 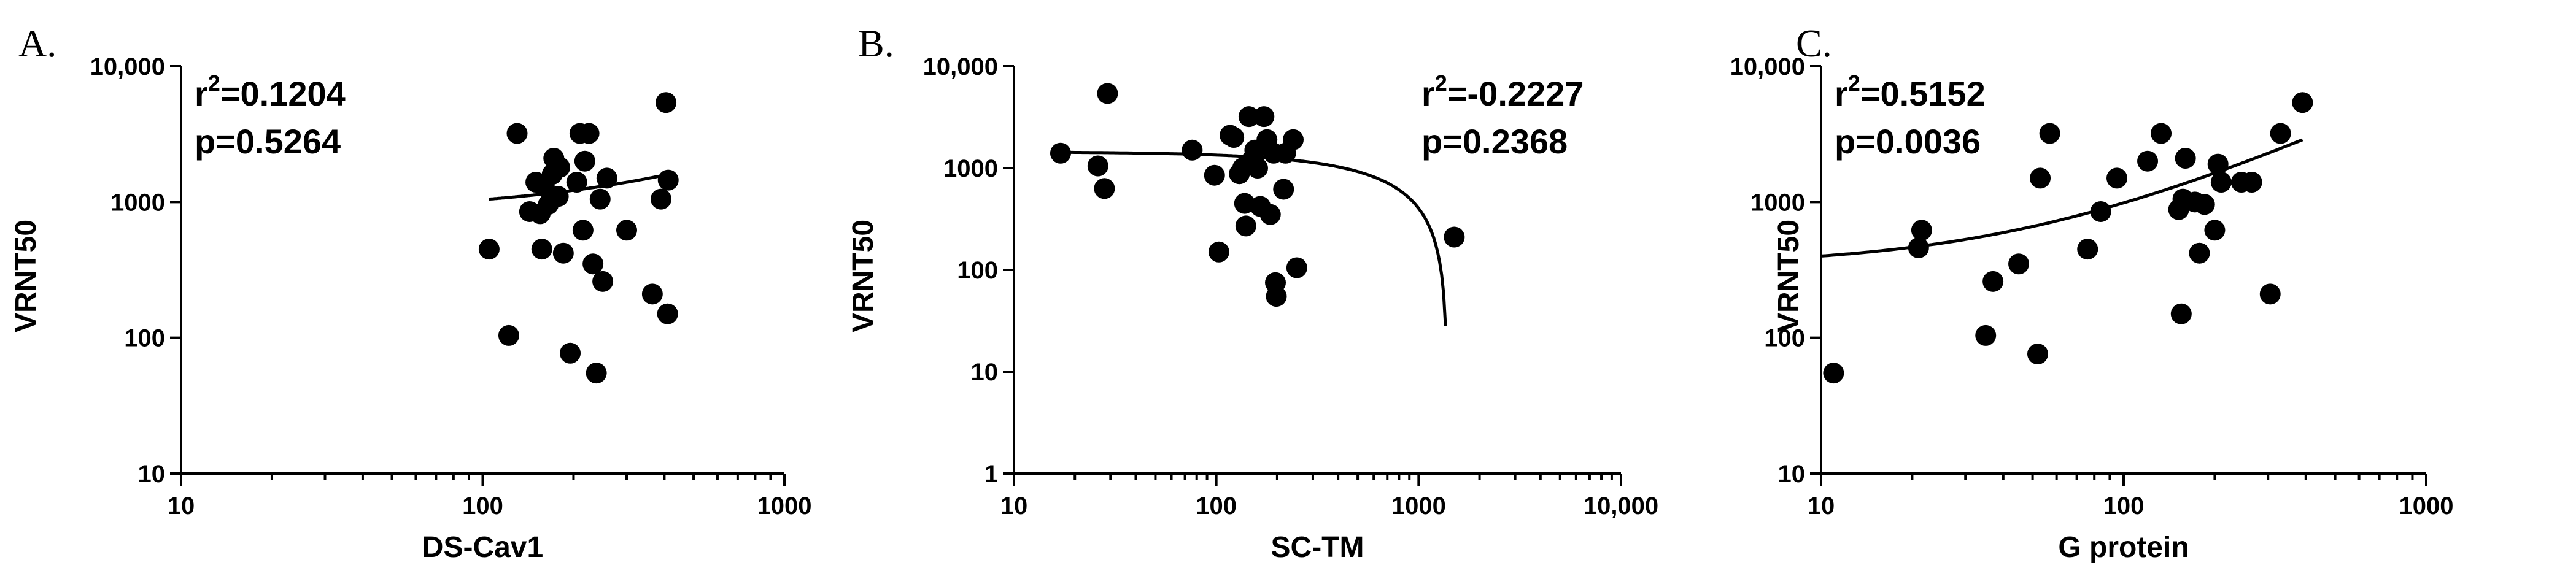 I want to click on fit-line, so click(x=1251, y=238).